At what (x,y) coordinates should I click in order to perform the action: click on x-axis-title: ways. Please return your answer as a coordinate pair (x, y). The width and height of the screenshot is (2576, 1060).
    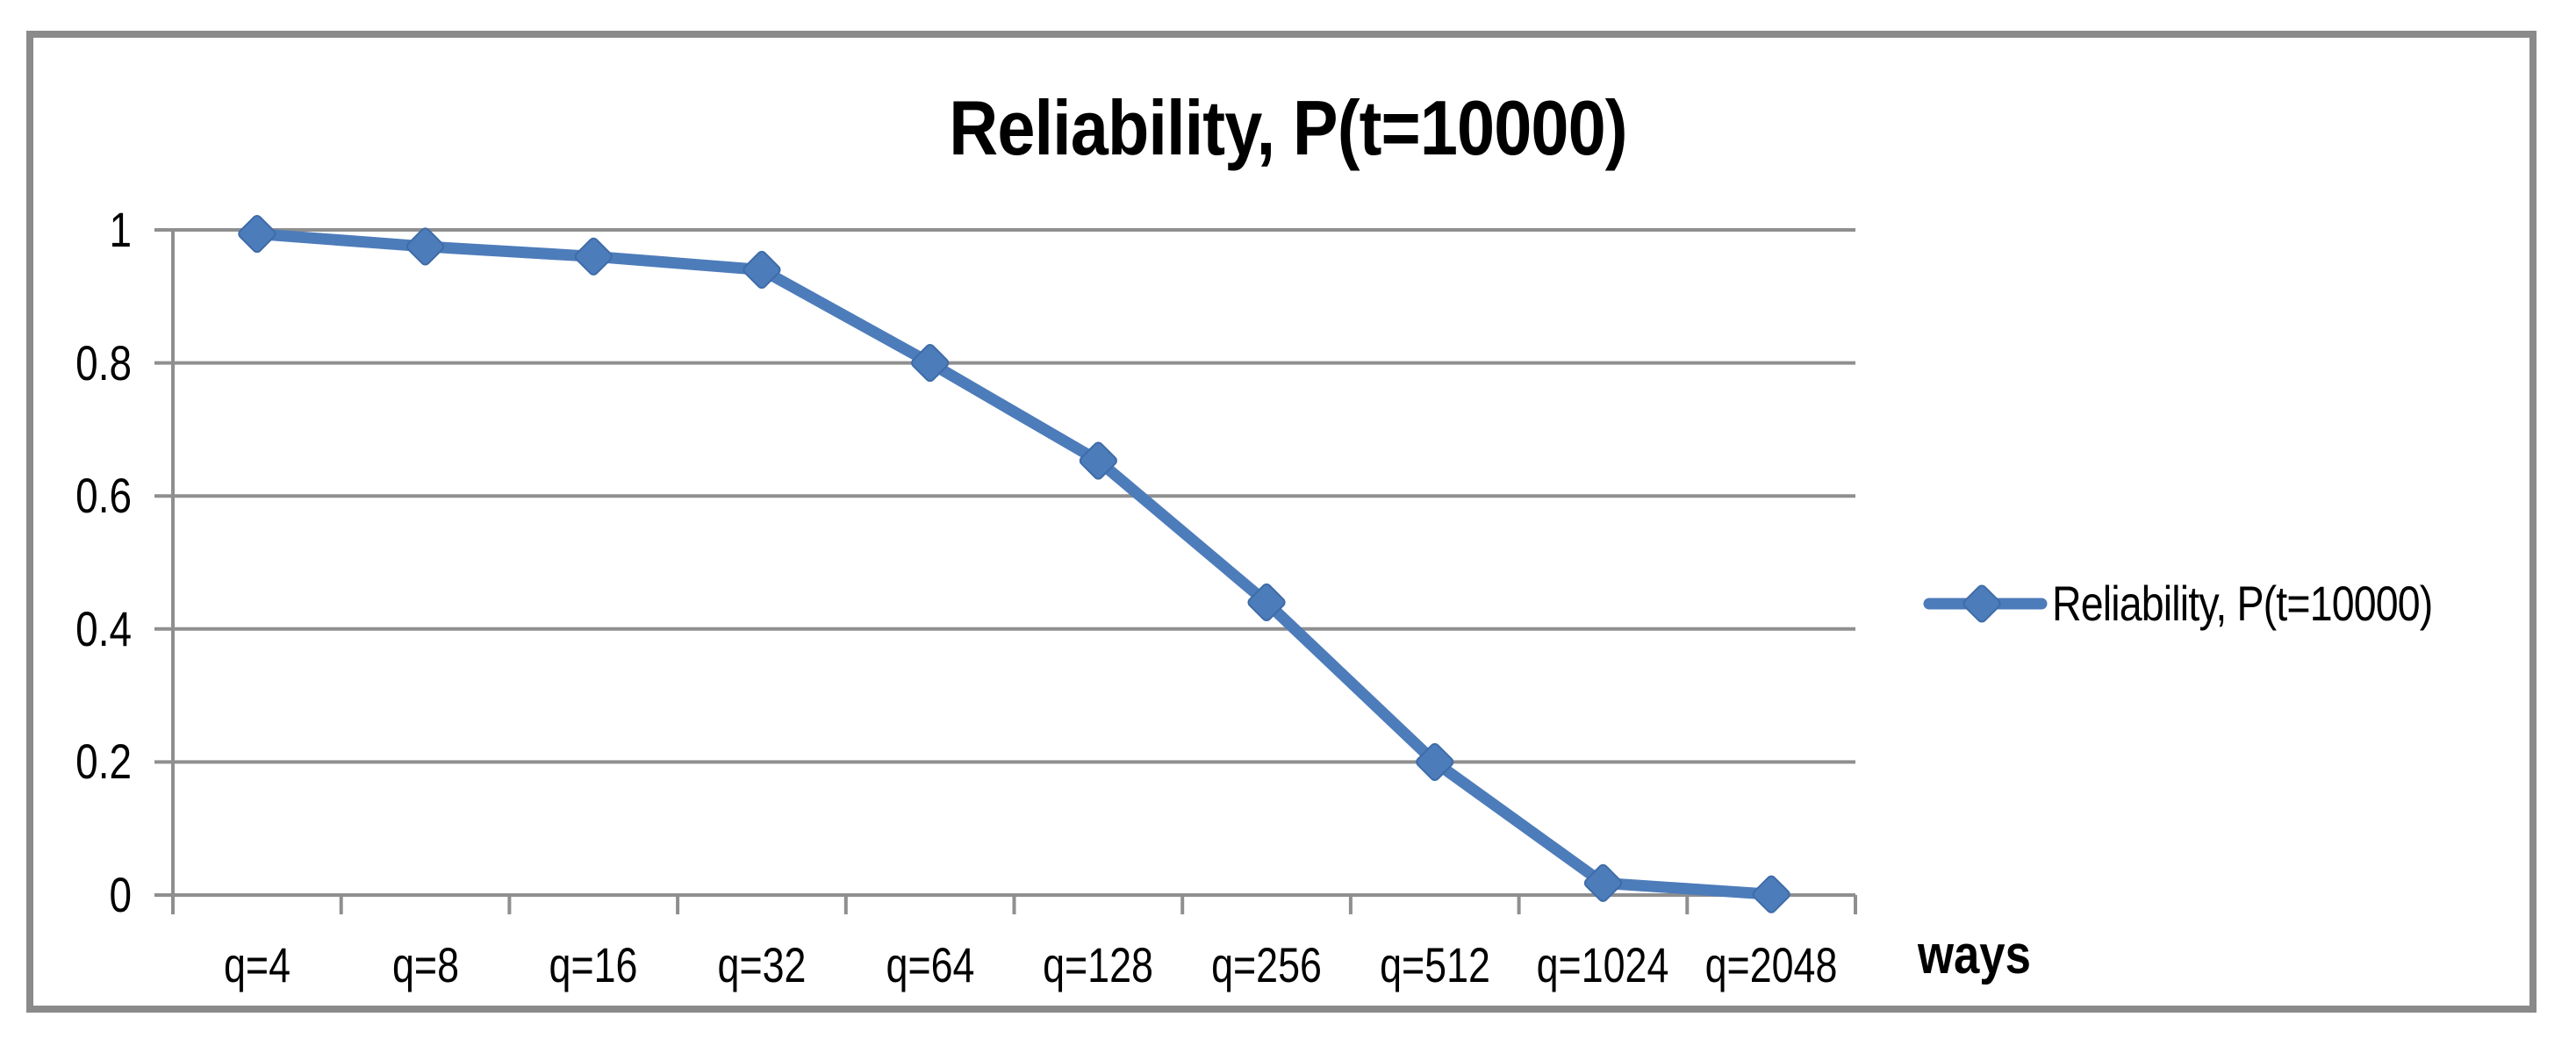
    Looking at the image, I should click on (1975, 955).